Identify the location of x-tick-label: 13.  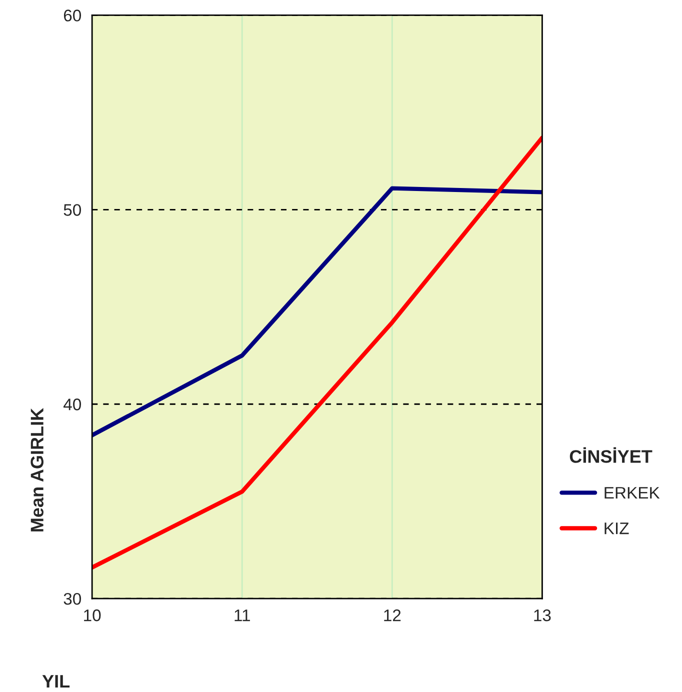
(542, 615).